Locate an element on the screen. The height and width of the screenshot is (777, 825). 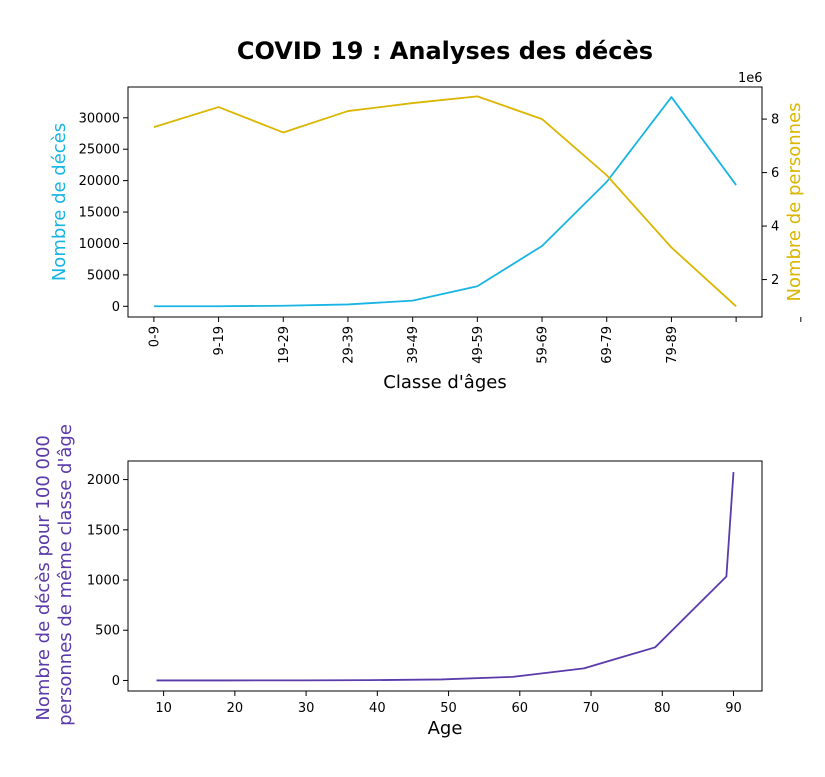
x-tick-label: 59-69 is located at coordinates (543, 345).